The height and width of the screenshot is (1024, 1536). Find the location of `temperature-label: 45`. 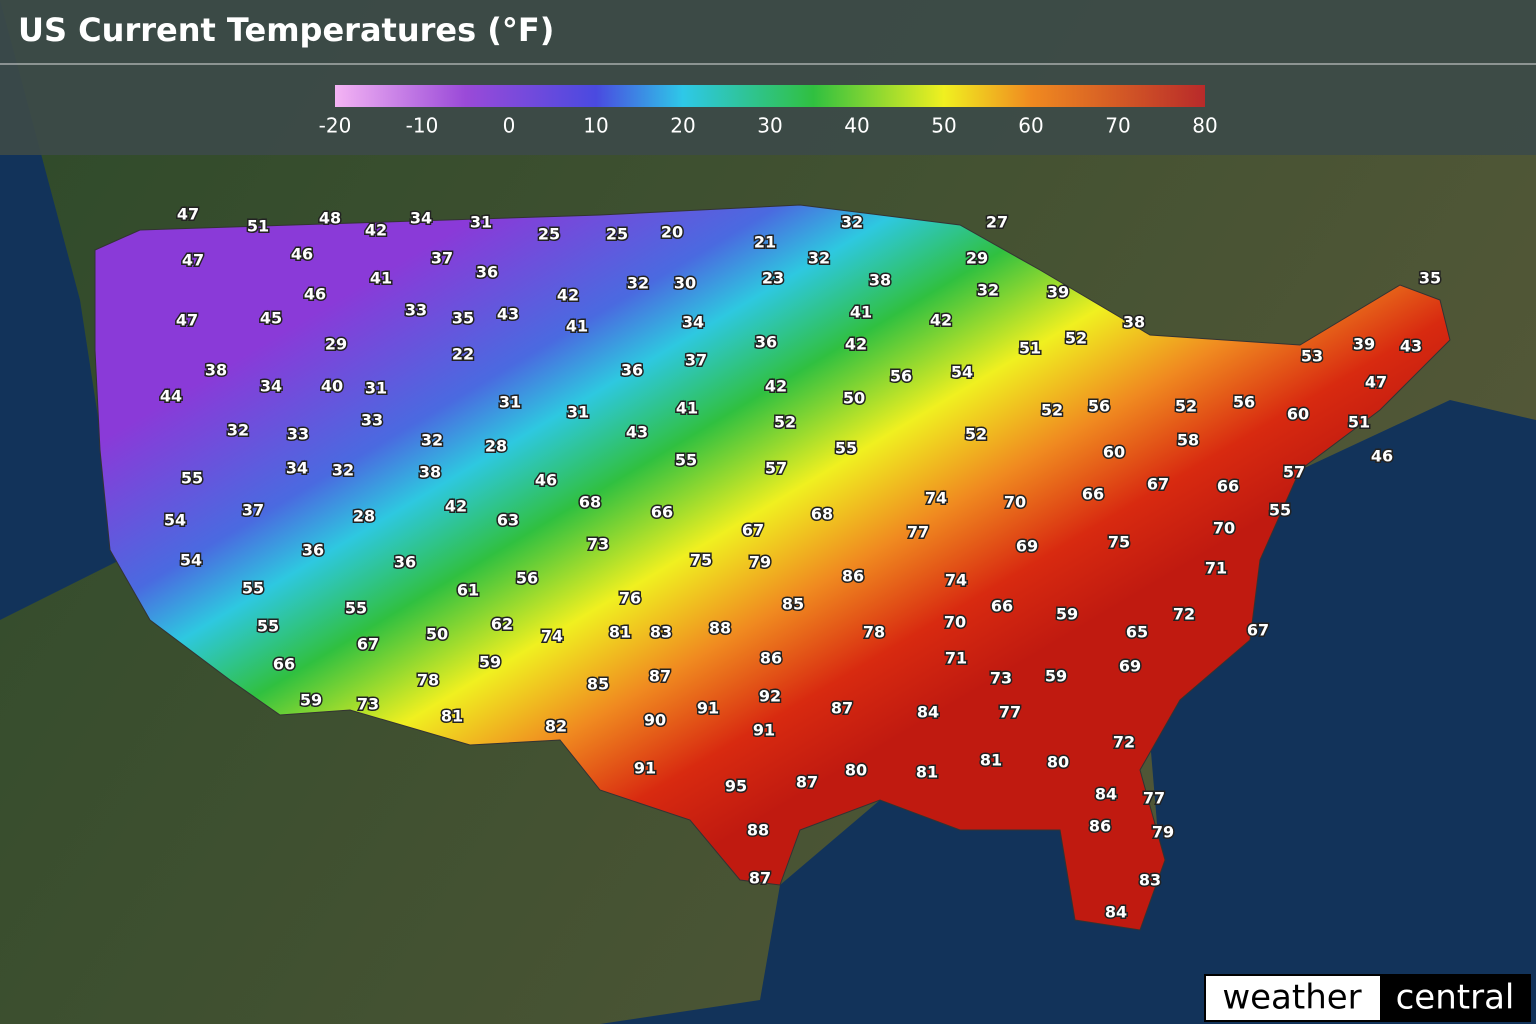

temperature-label: 45 is located at coordinates (271, 318).